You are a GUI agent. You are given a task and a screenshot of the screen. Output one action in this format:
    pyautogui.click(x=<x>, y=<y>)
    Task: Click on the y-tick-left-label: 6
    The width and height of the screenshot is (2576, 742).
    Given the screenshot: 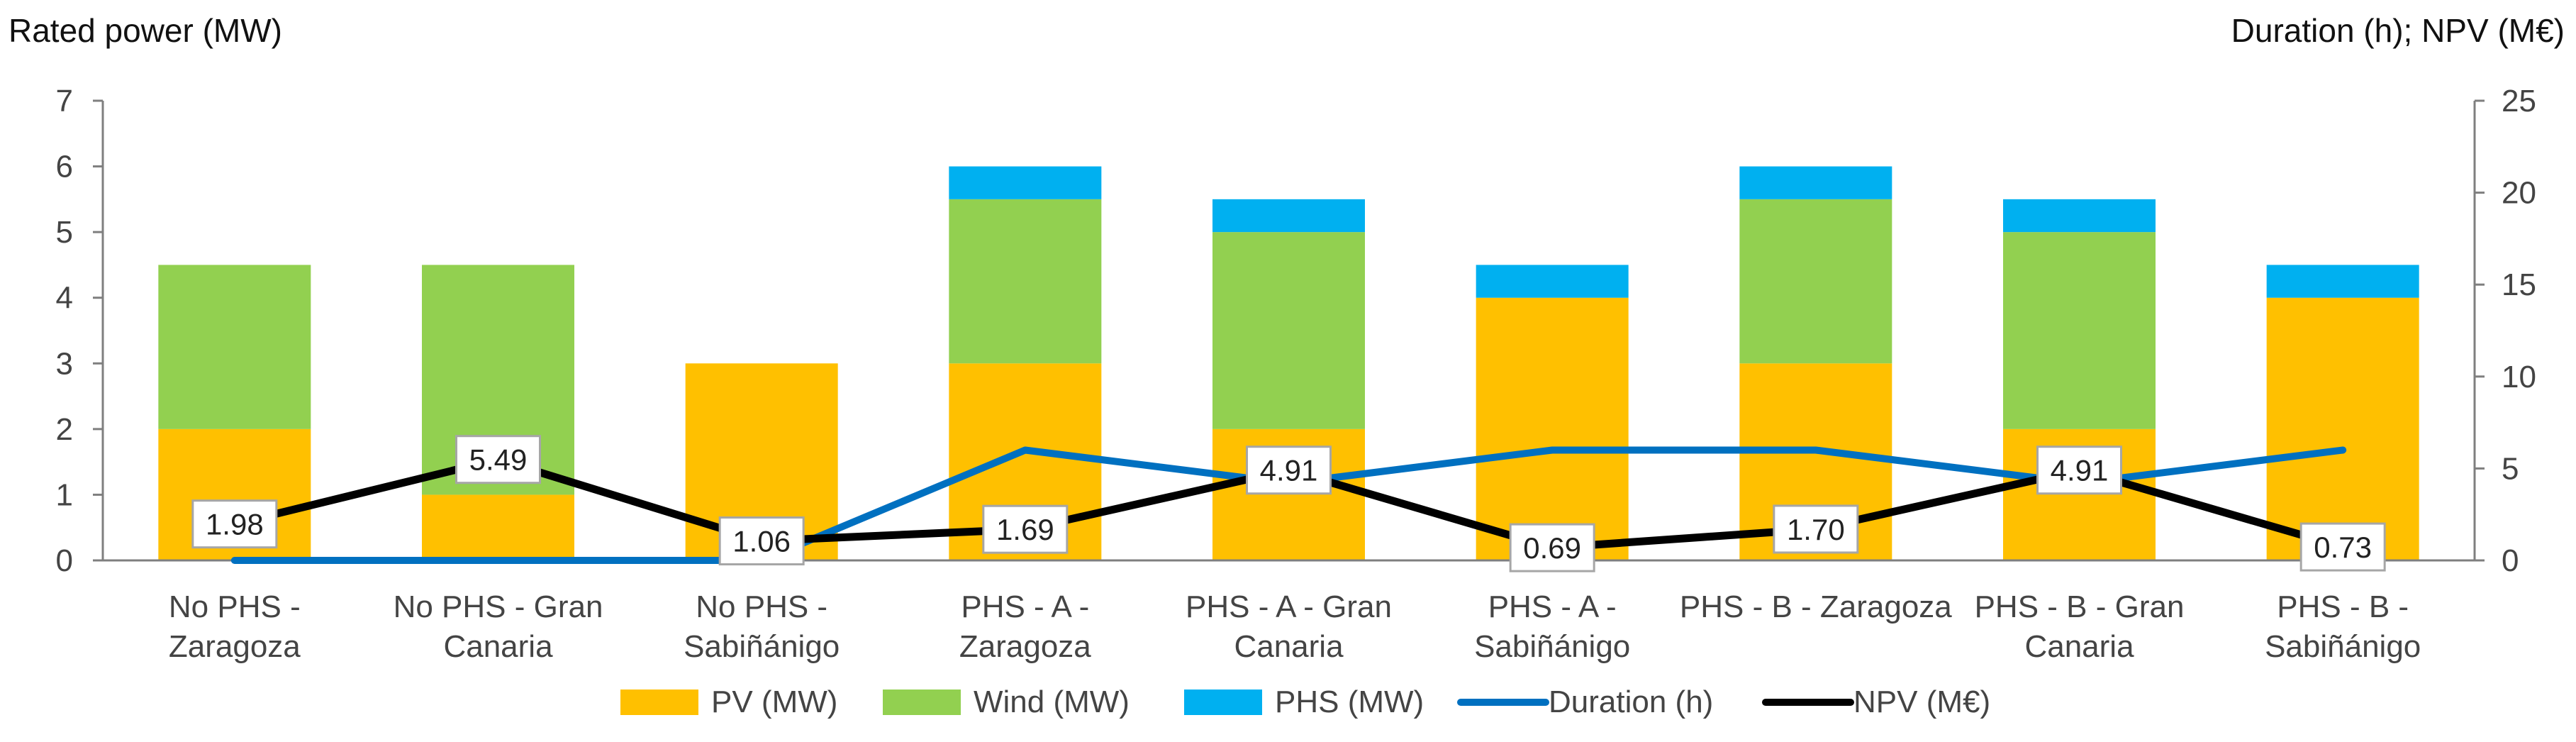 What is the action you would take?
    pyautogui.click(x=64, y=167)
    